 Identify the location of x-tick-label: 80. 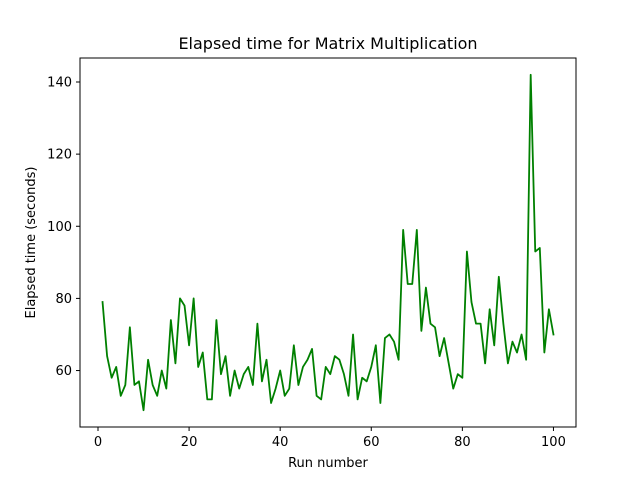
(462, 442).